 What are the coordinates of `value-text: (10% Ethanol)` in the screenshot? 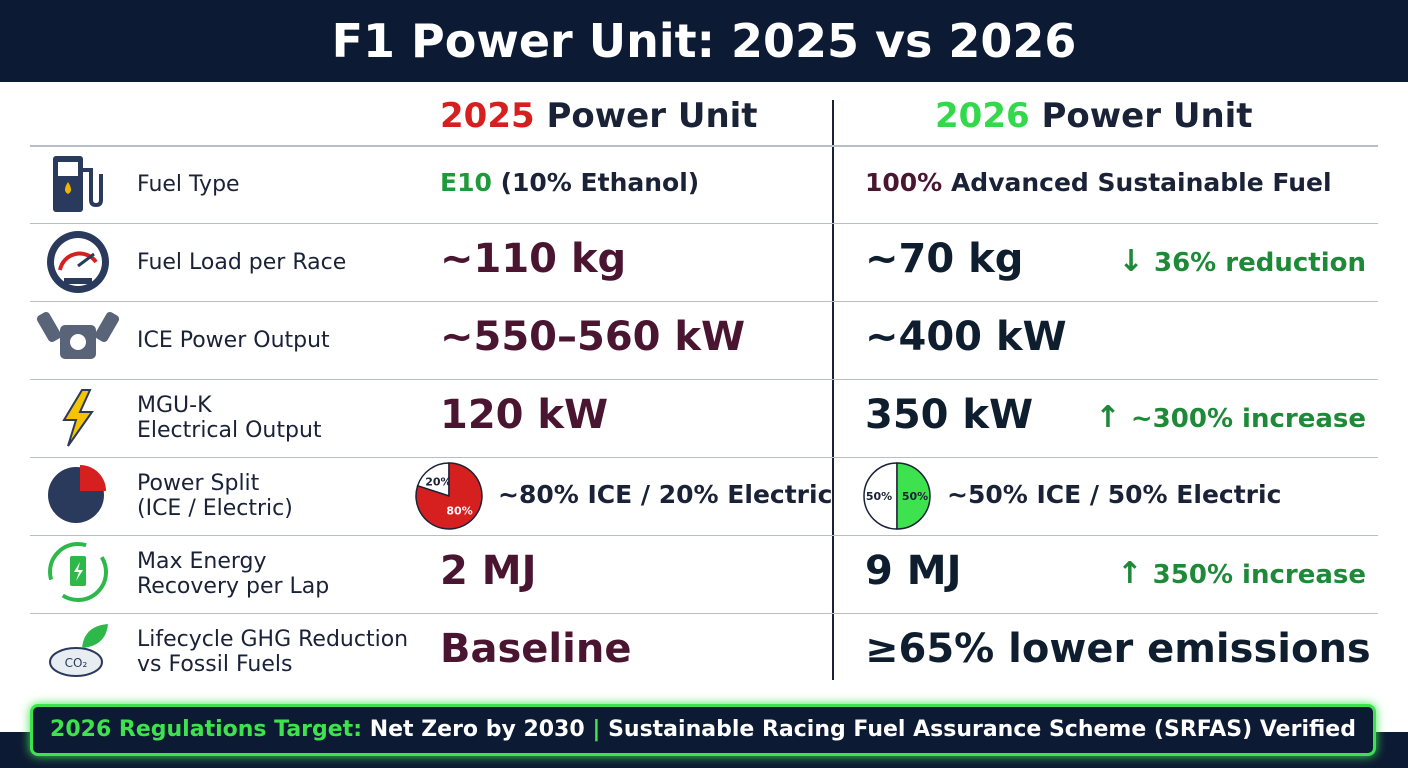 It's located at (600, 182).